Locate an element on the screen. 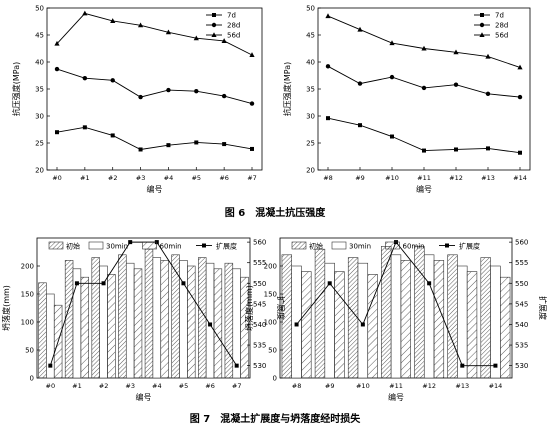 Image resolution: width=550 pixels, height=428 pixels. fig6-left-legend-label: 7d is located at coordinates (231, 16).